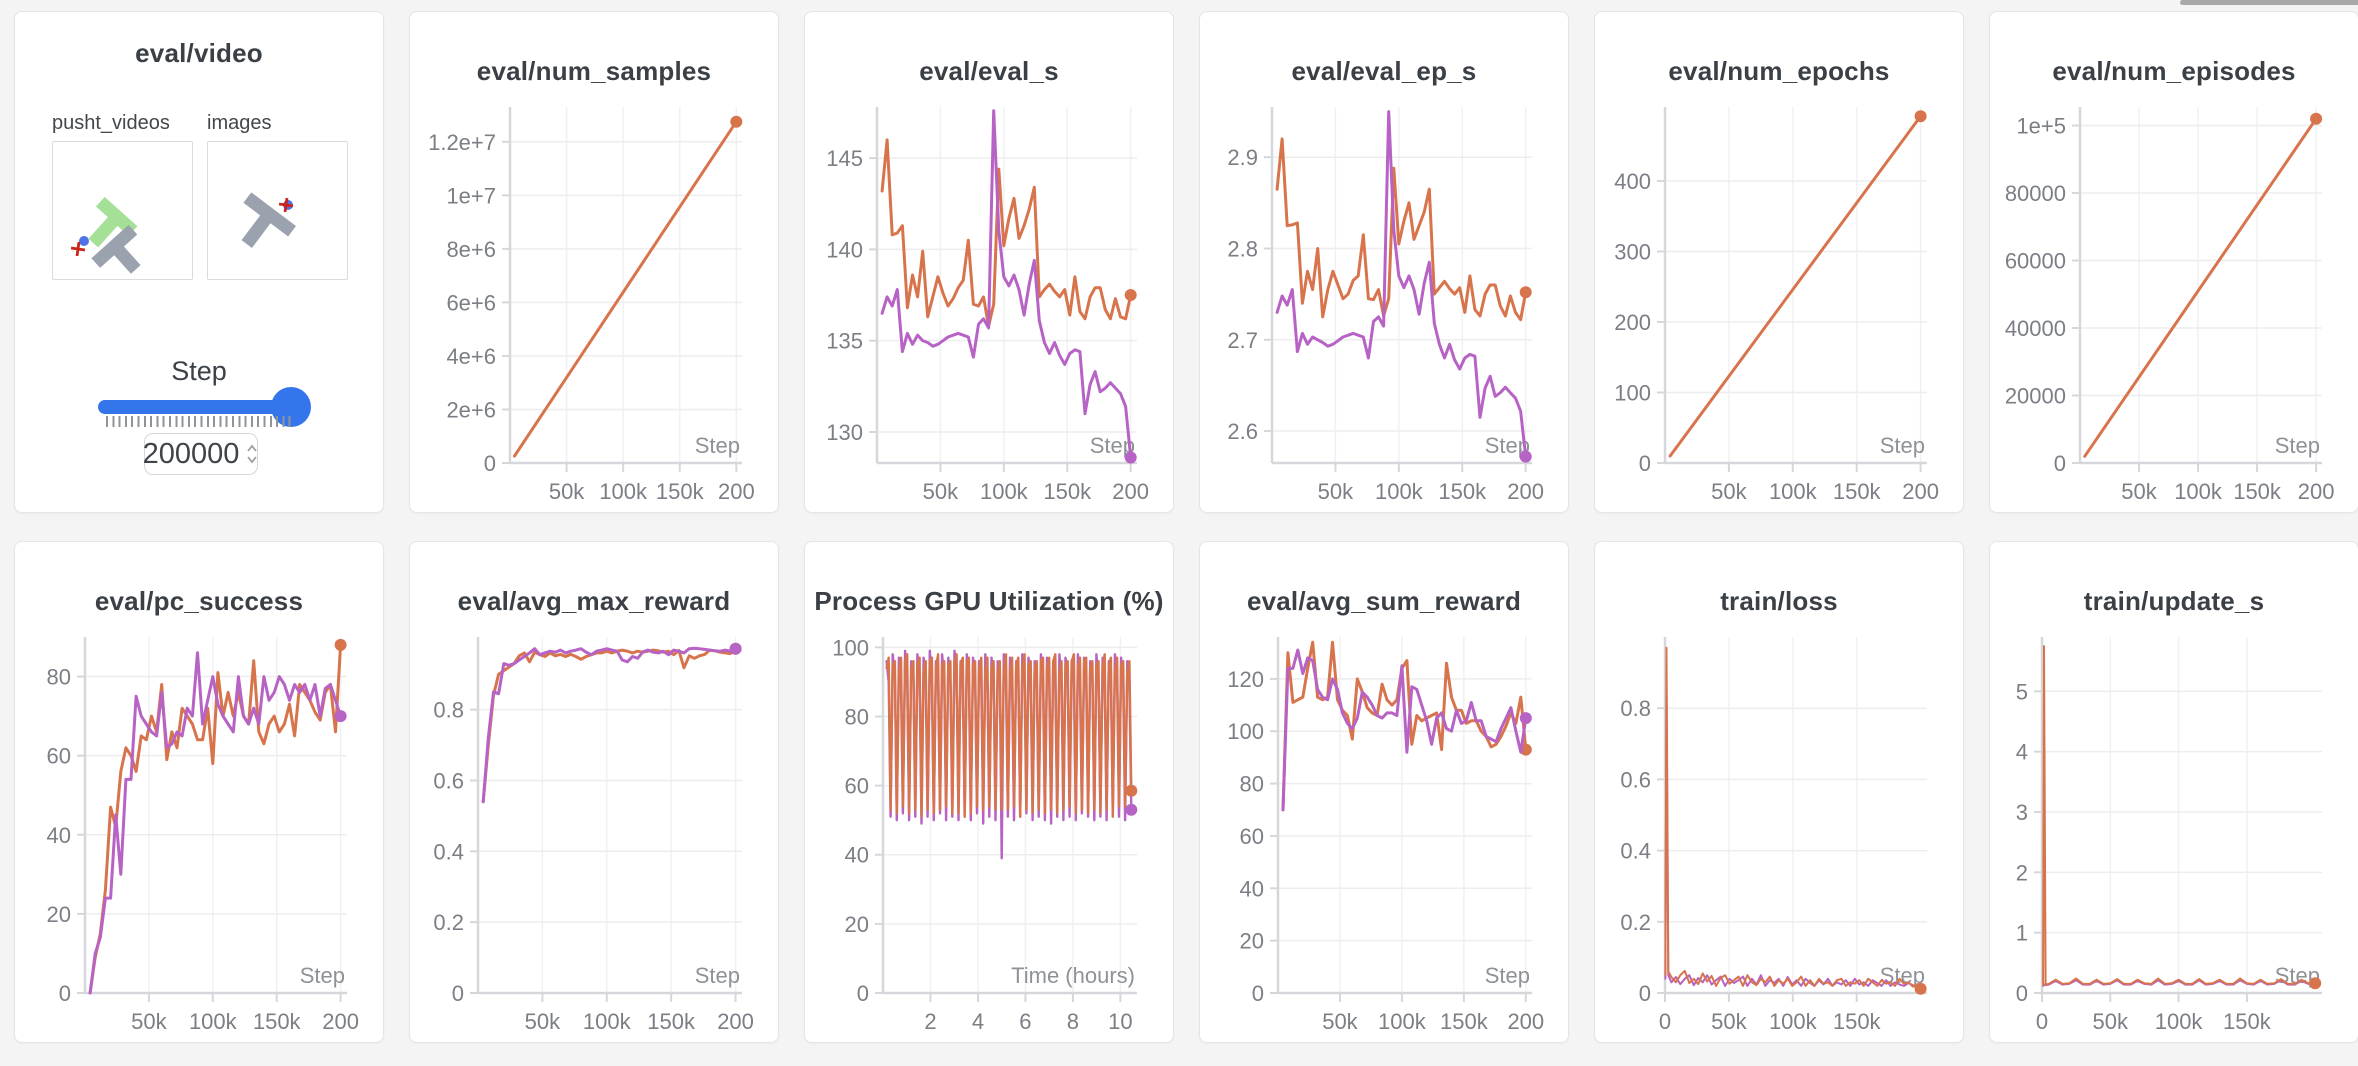 The image size is (2358, 1066). What do you see at coordinates (59, 677) in the screenshot?
I see `svg-text: 80` at bounding box center [59, 677].